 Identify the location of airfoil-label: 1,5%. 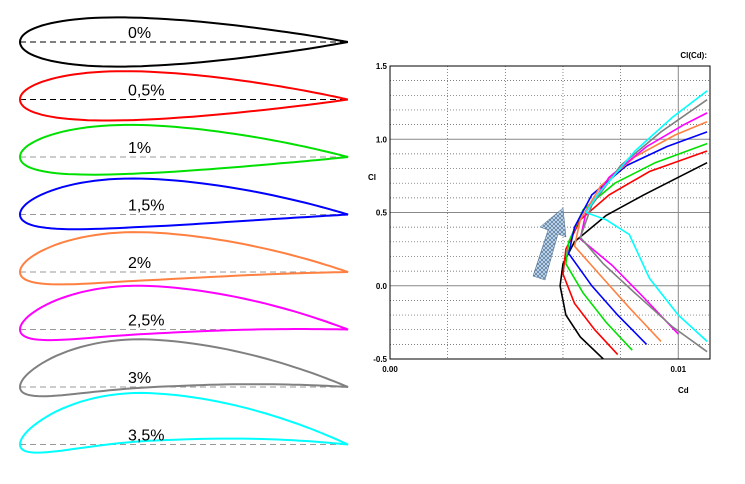
(146, 206).